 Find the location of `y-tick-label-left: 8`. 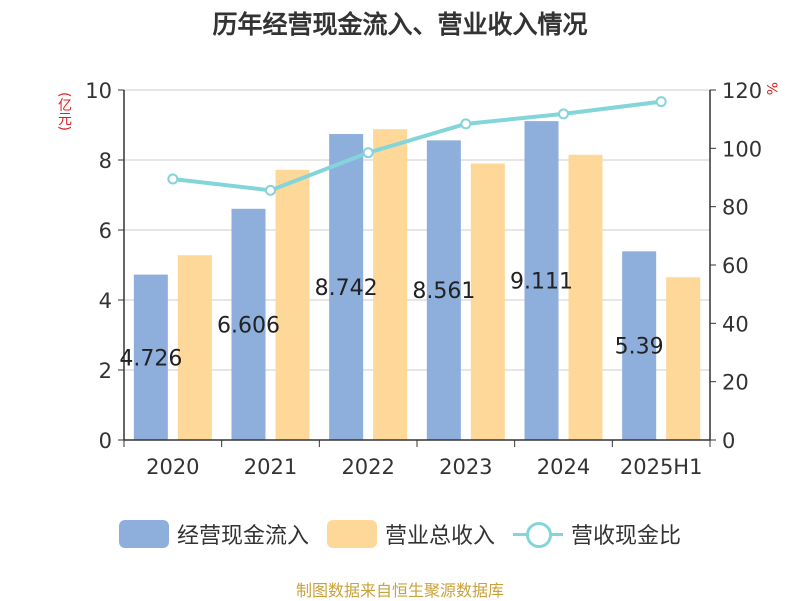

y-tick-label-left: 8 is located at coordinates (105, 161).